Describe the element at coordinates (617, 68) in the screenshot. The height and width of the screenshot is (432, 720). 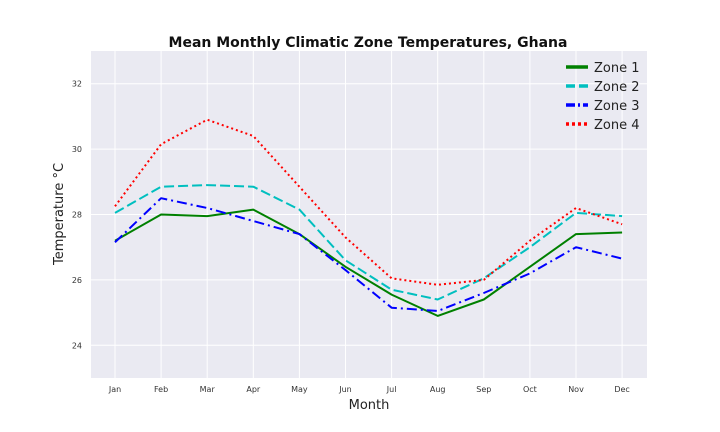
I see `legend-label-zone-1: Zone 1` at that location.